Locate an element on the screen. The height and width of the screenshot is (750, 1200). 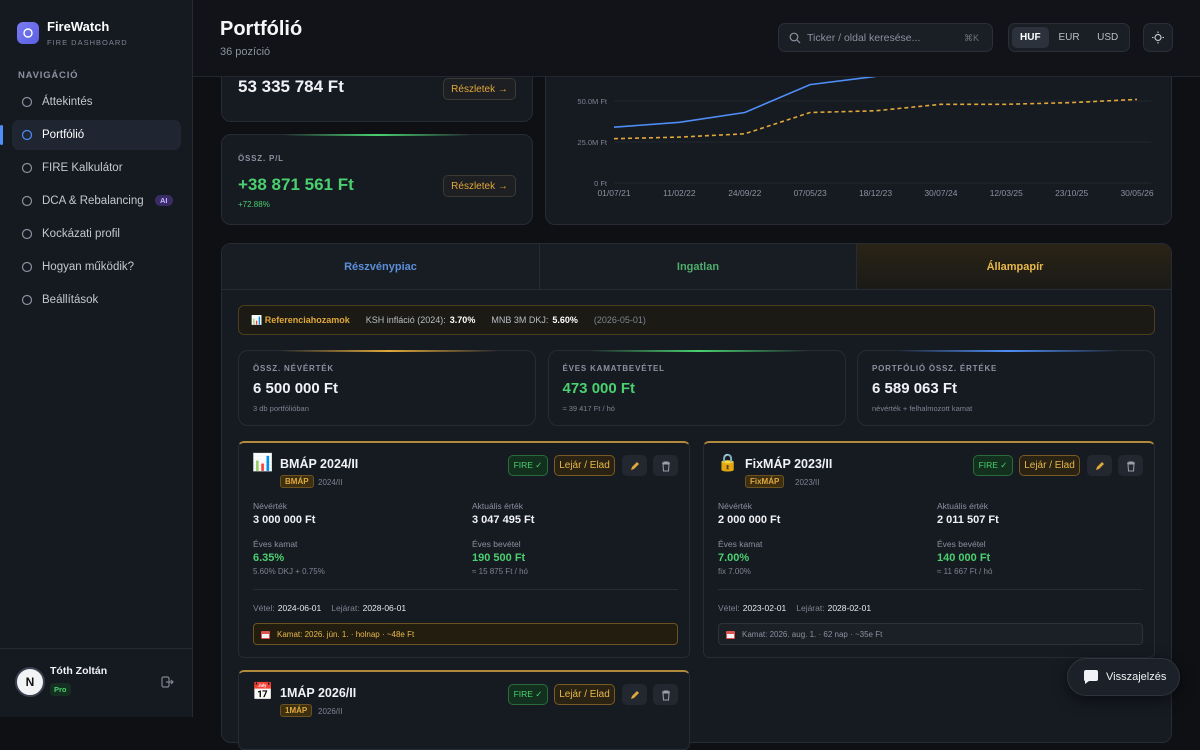
feedback-button: Visszajelzés is located at coordinates (1123, 677).